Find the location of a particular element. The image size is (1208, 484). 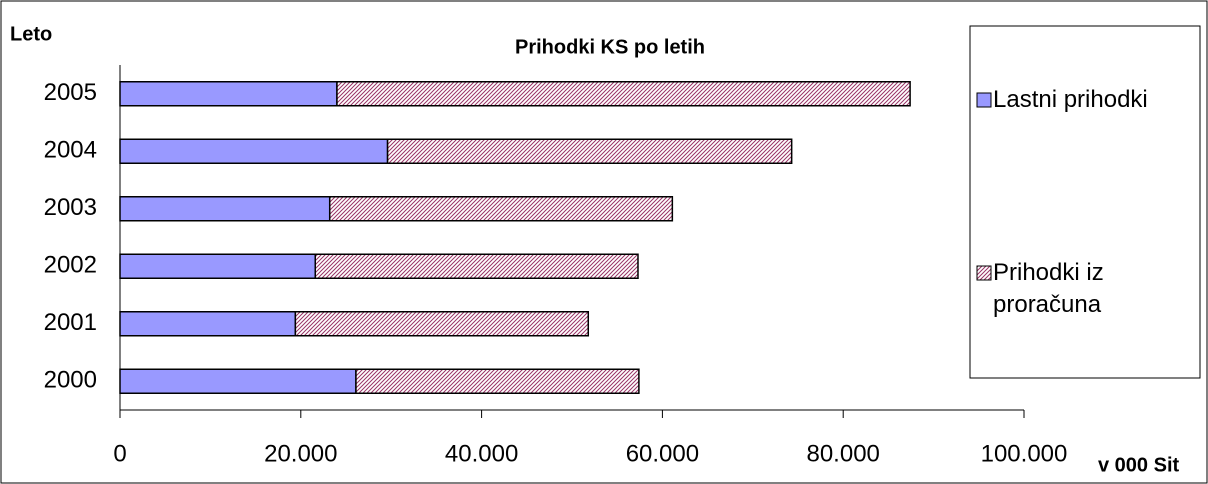

x-tick-label: 80.000 is located at coordinates (842, 453).